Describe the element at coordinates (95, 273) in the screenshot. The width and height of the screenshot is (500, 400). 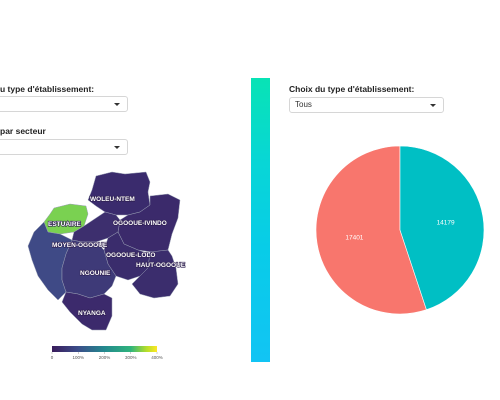
I see `region-label-ngounie: NGOUNIE` at that location.